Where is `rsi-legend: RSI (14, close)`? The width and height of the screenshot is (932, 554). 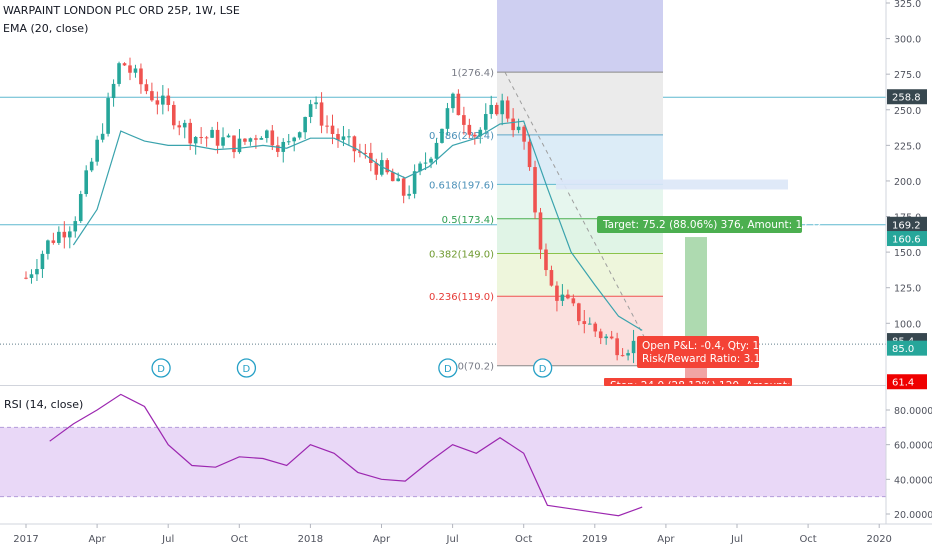 rsi-legend: RSI (14, close) is located at coordinates (44, 404).